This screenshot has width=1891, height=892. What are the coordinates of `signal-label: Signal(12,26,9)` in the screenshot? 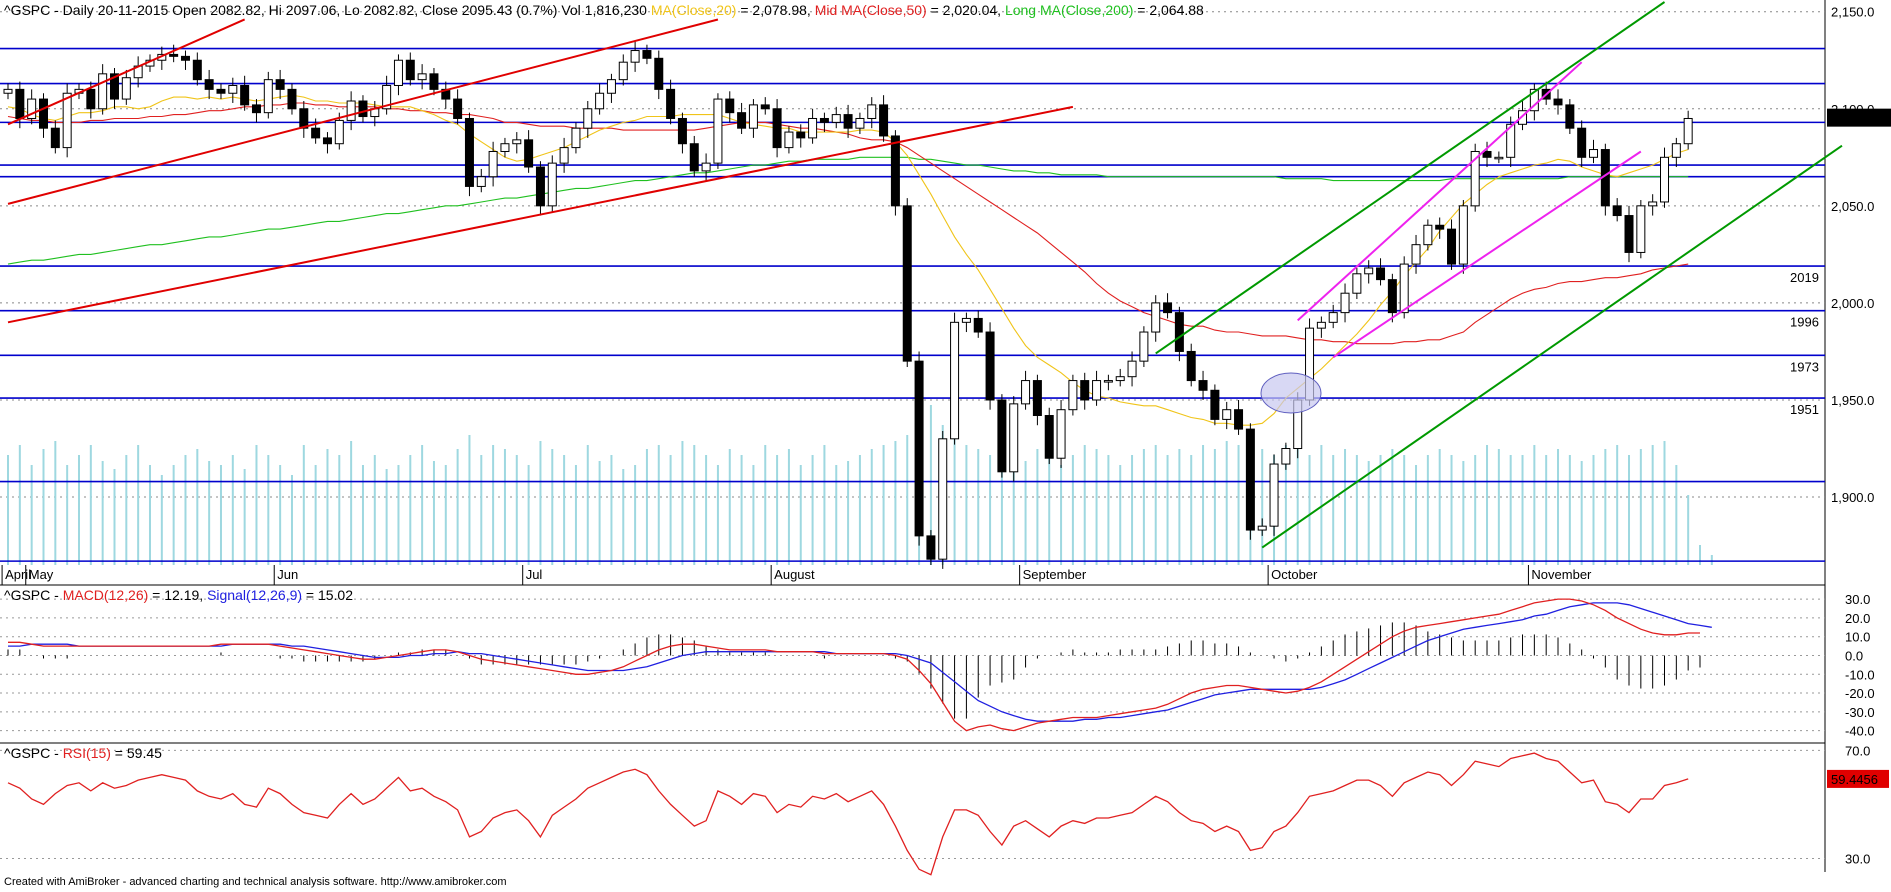 It's located at (254, 595).